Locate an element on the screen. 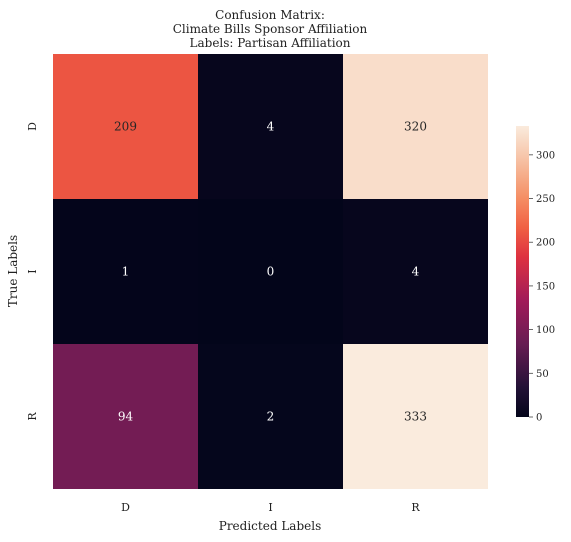  heatmap-cell-I-D is located at coordinates (125, 271).